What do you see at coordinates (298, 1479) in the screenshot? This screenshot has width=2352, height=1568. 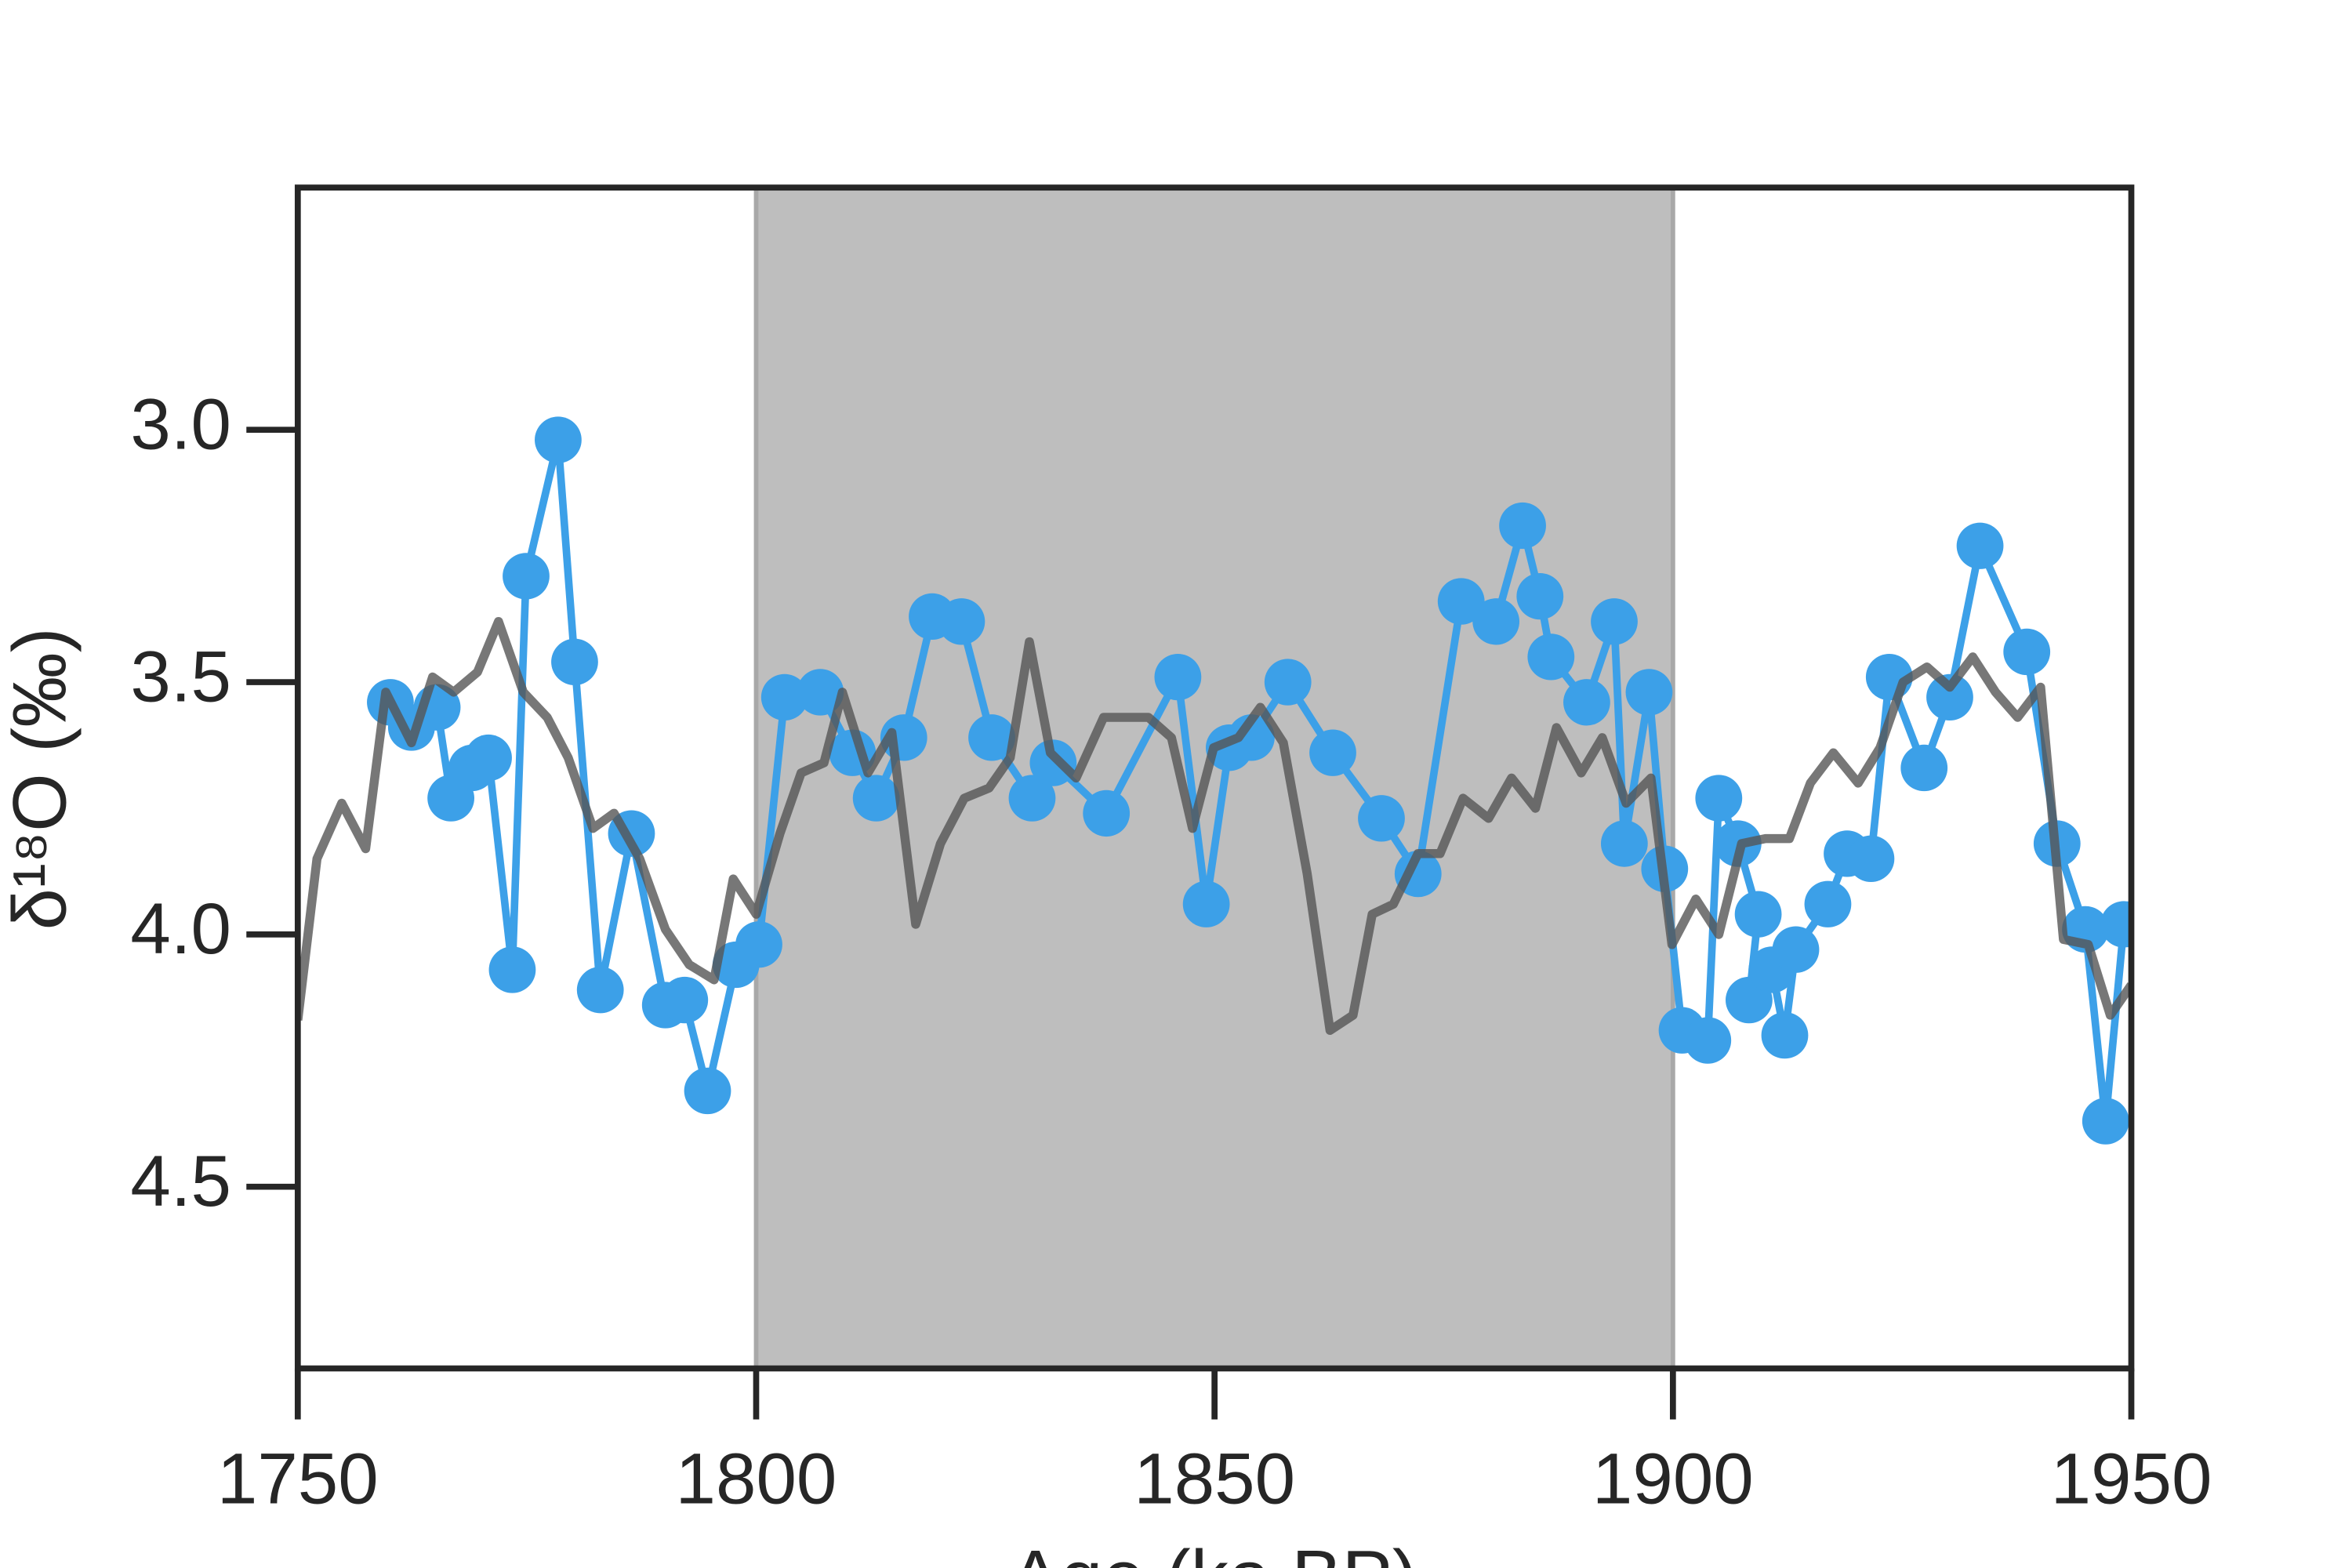 I see `x-tick-label: 1750` at bounding box center [298, 1479].